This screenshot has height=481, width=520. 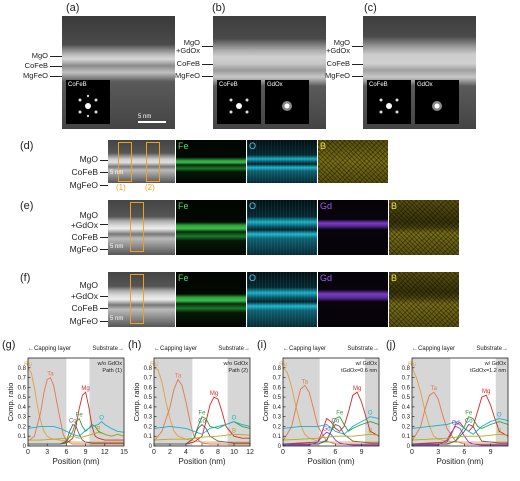 I want to click on fe-map-e: Fe, so click(x=211, y=227).